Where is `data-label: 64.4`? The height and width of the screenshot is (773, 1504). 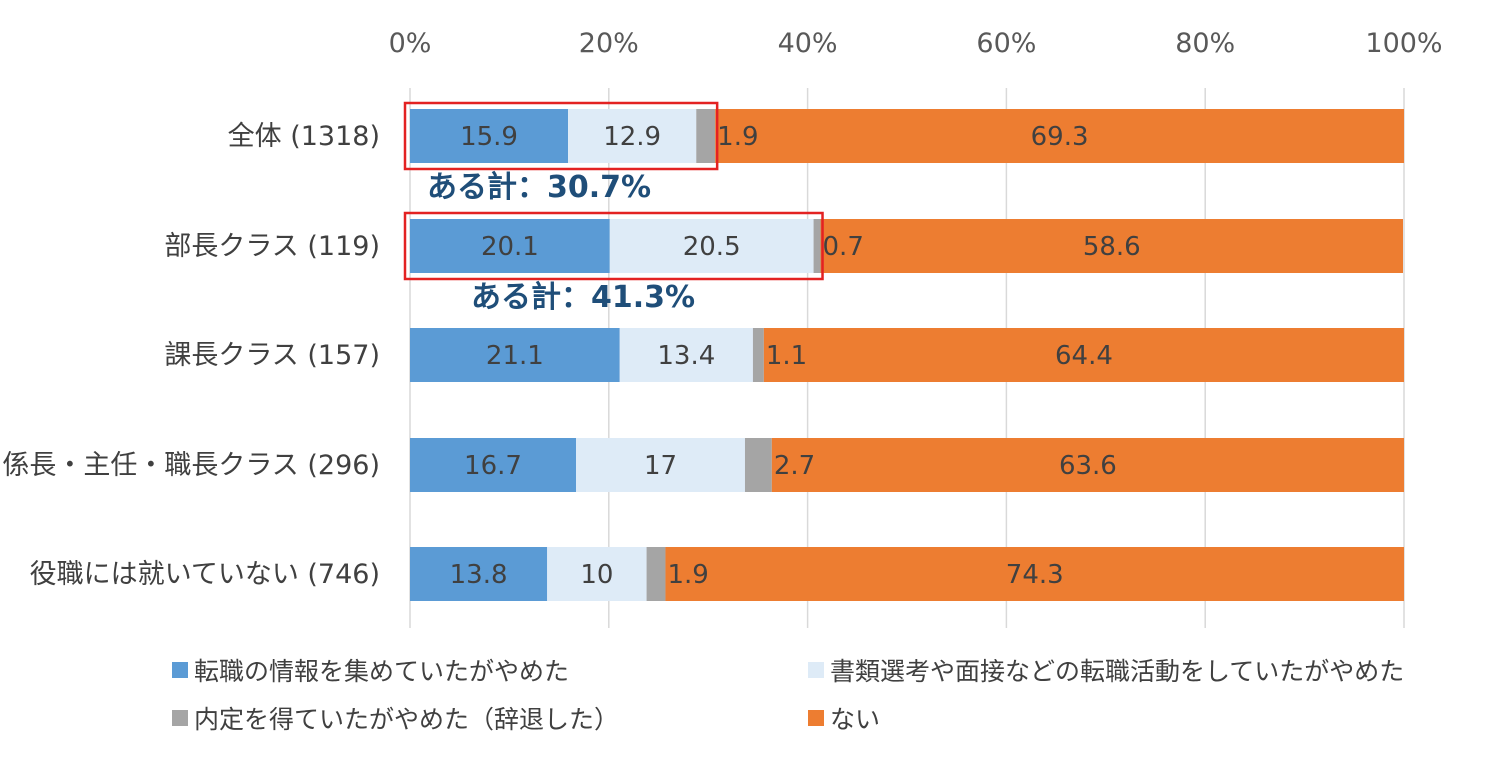 data-label: 64.4 is located at coordinates (1084, 356).